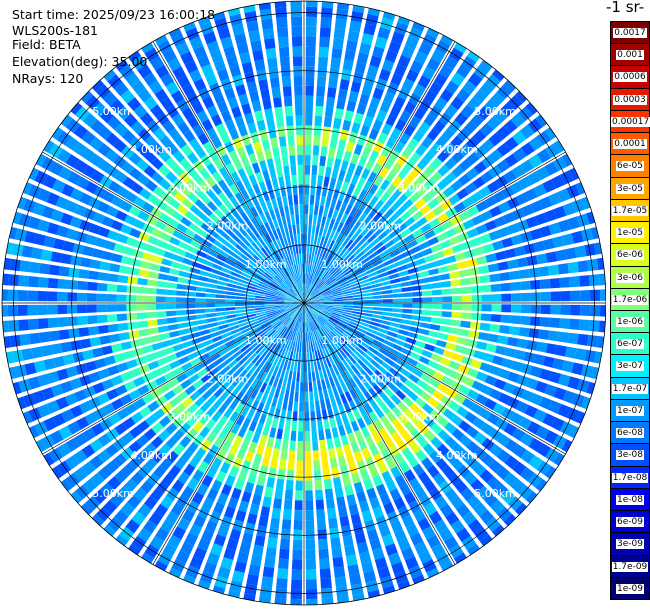  Describe the element at coordinates (379, 172) in the screenshot. I see `azimuth-spoke` at that location.